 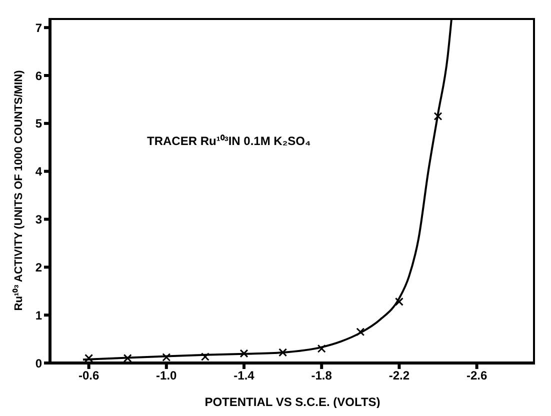 I want to click on x-tick-label: -1.4, so click(x=244, y=375).